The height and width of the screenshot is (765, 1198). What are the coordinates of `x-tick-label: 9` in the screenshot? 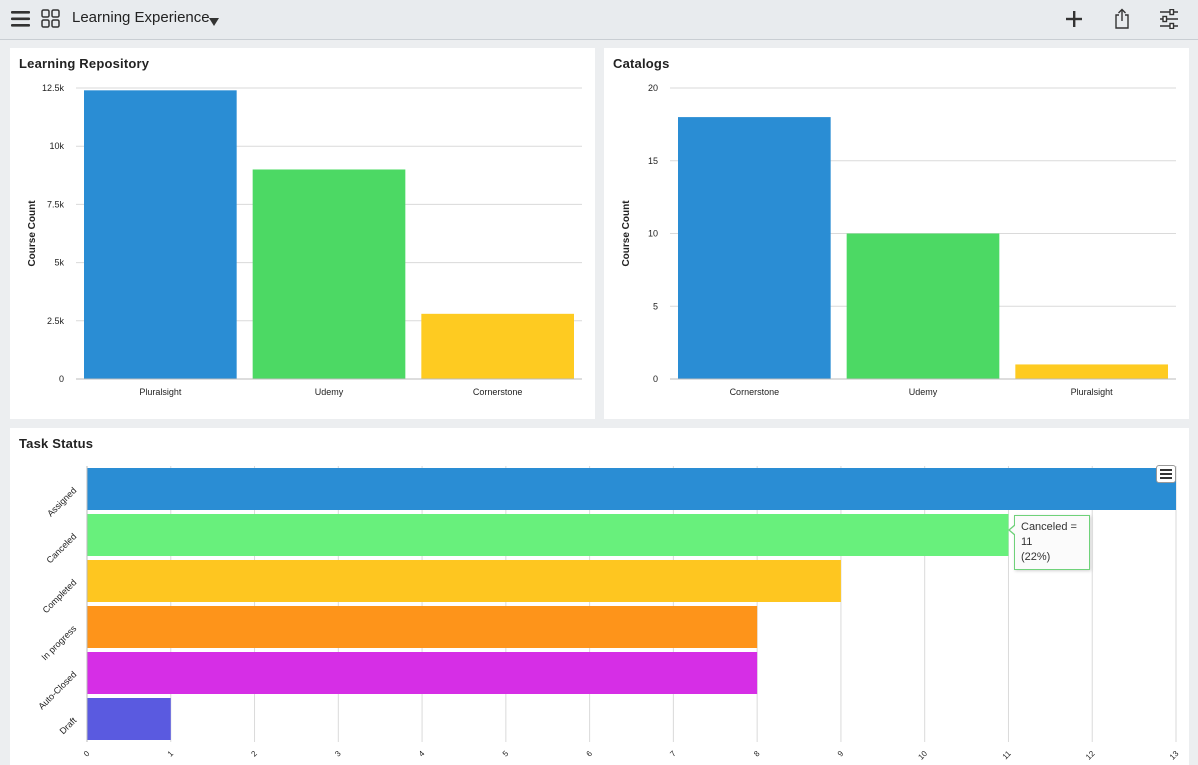 It's located at (841, 754).